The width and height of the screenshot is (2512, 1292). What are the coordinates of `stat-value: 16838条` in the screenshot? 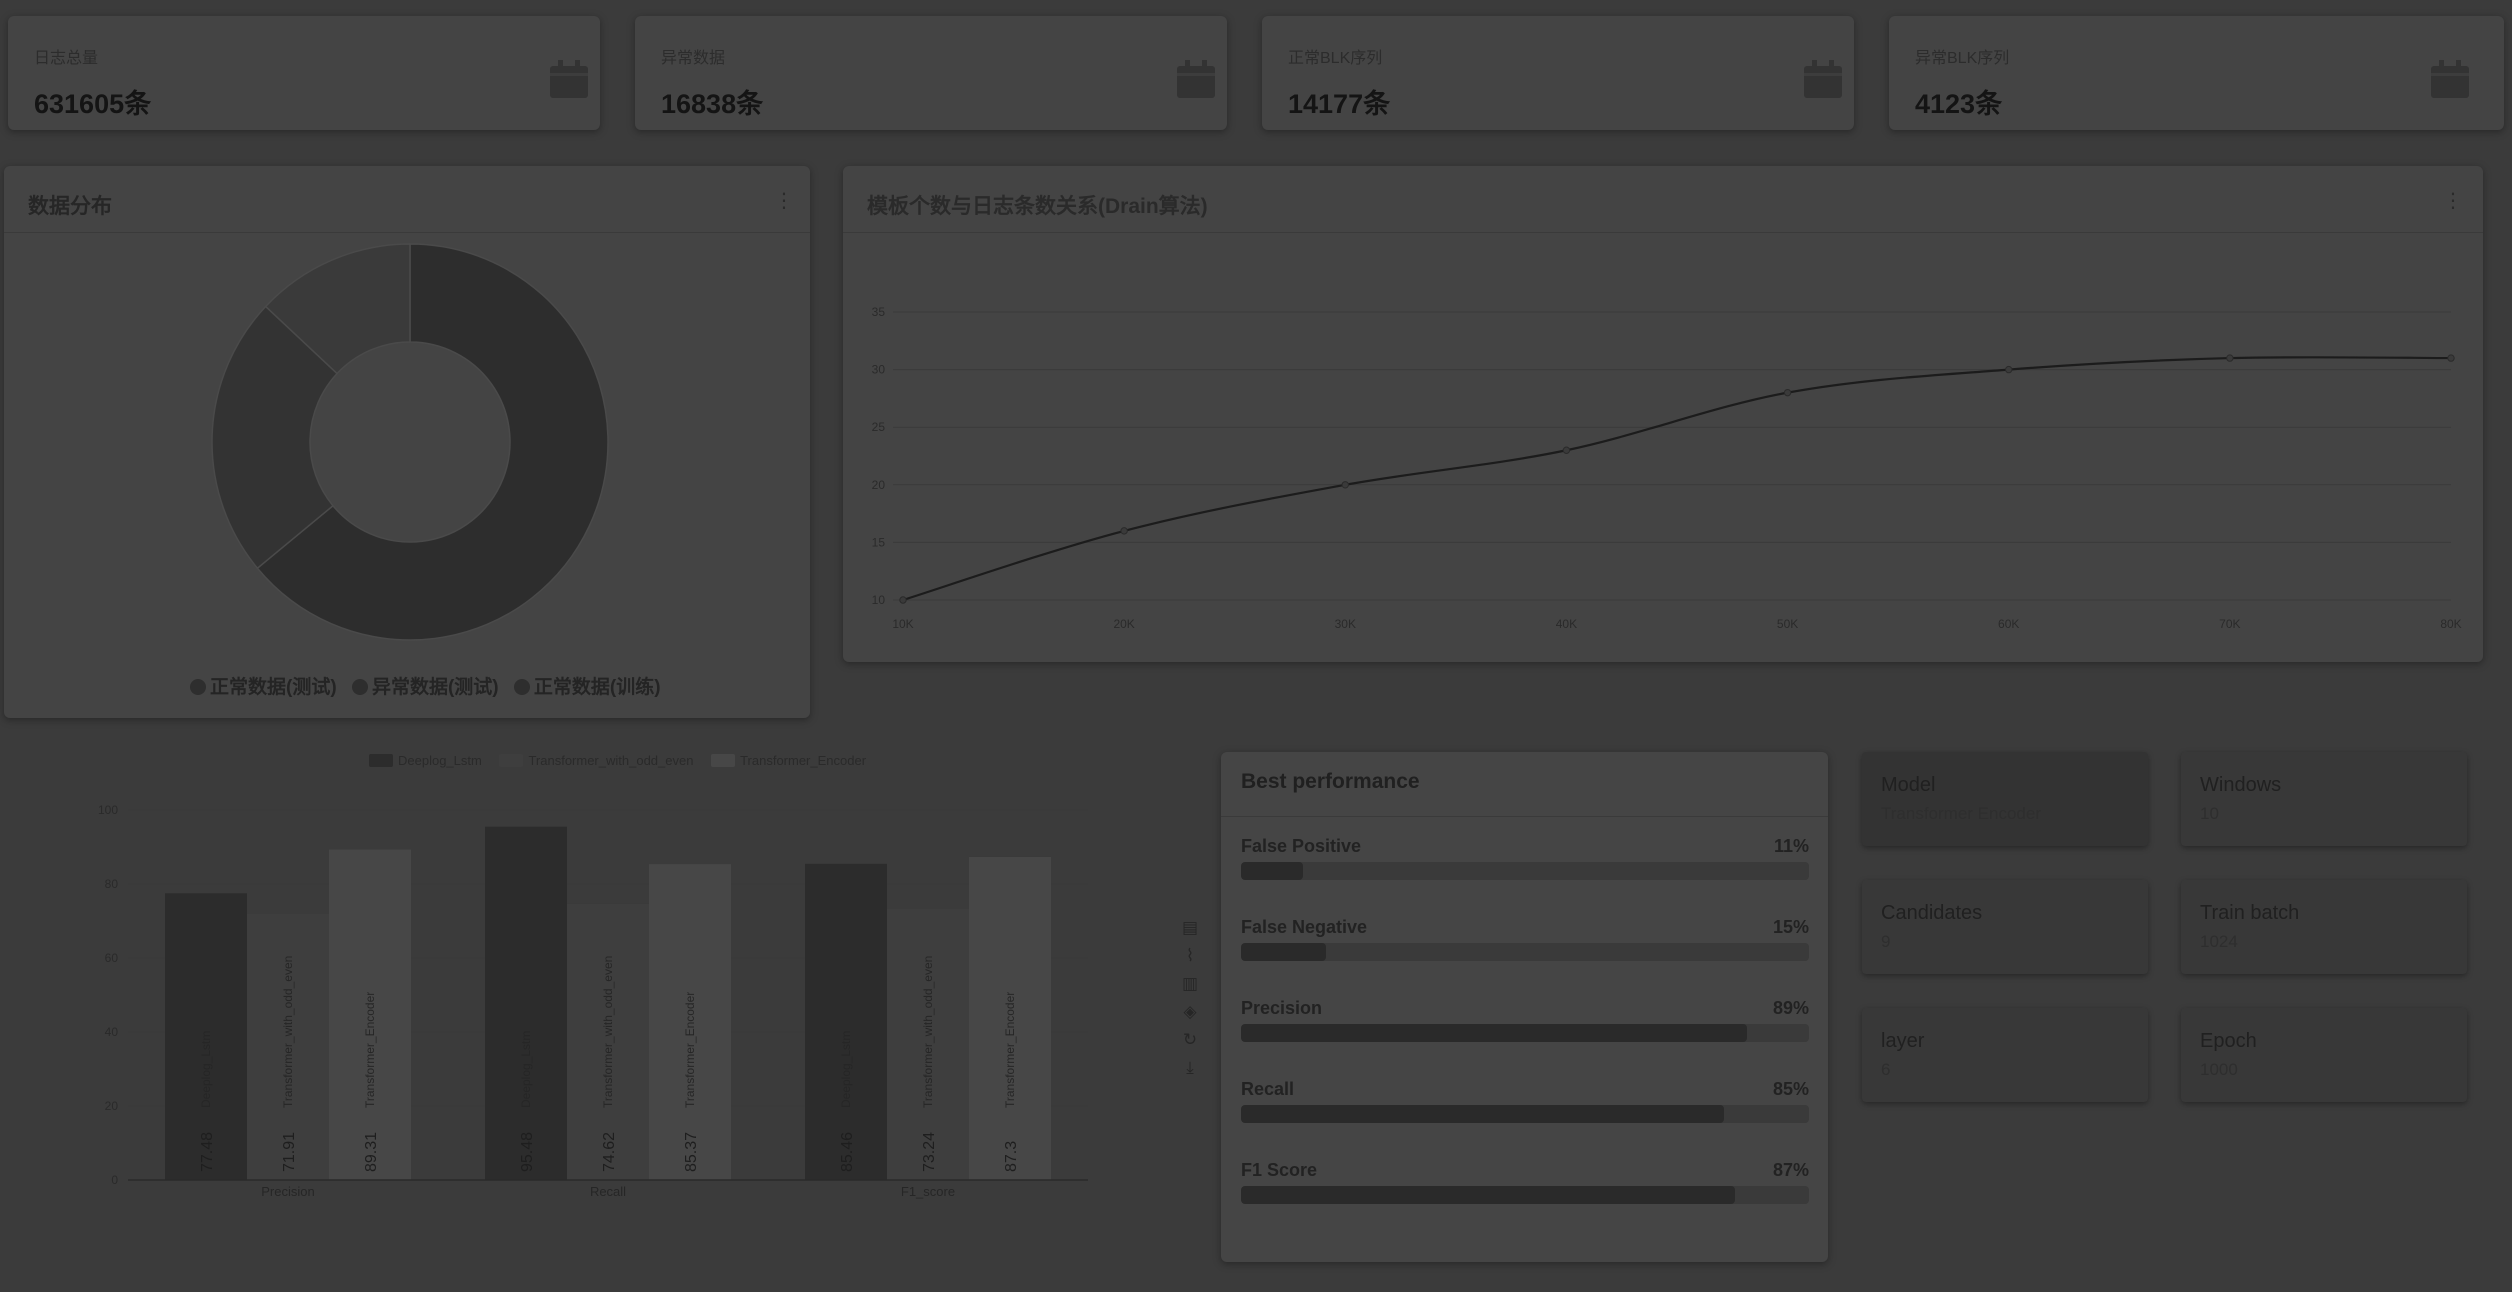 It's located at (712, 104).